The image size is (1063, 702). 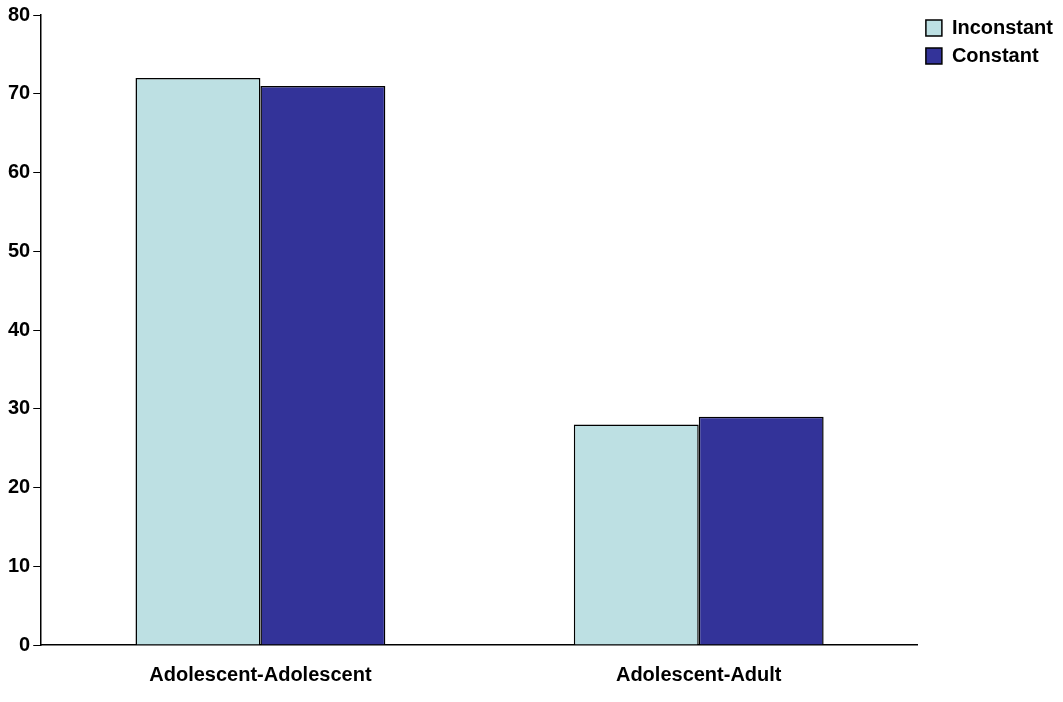 I want to click on x-tick-label: Adolescent-Adolescent, so click(x=260, y=673).